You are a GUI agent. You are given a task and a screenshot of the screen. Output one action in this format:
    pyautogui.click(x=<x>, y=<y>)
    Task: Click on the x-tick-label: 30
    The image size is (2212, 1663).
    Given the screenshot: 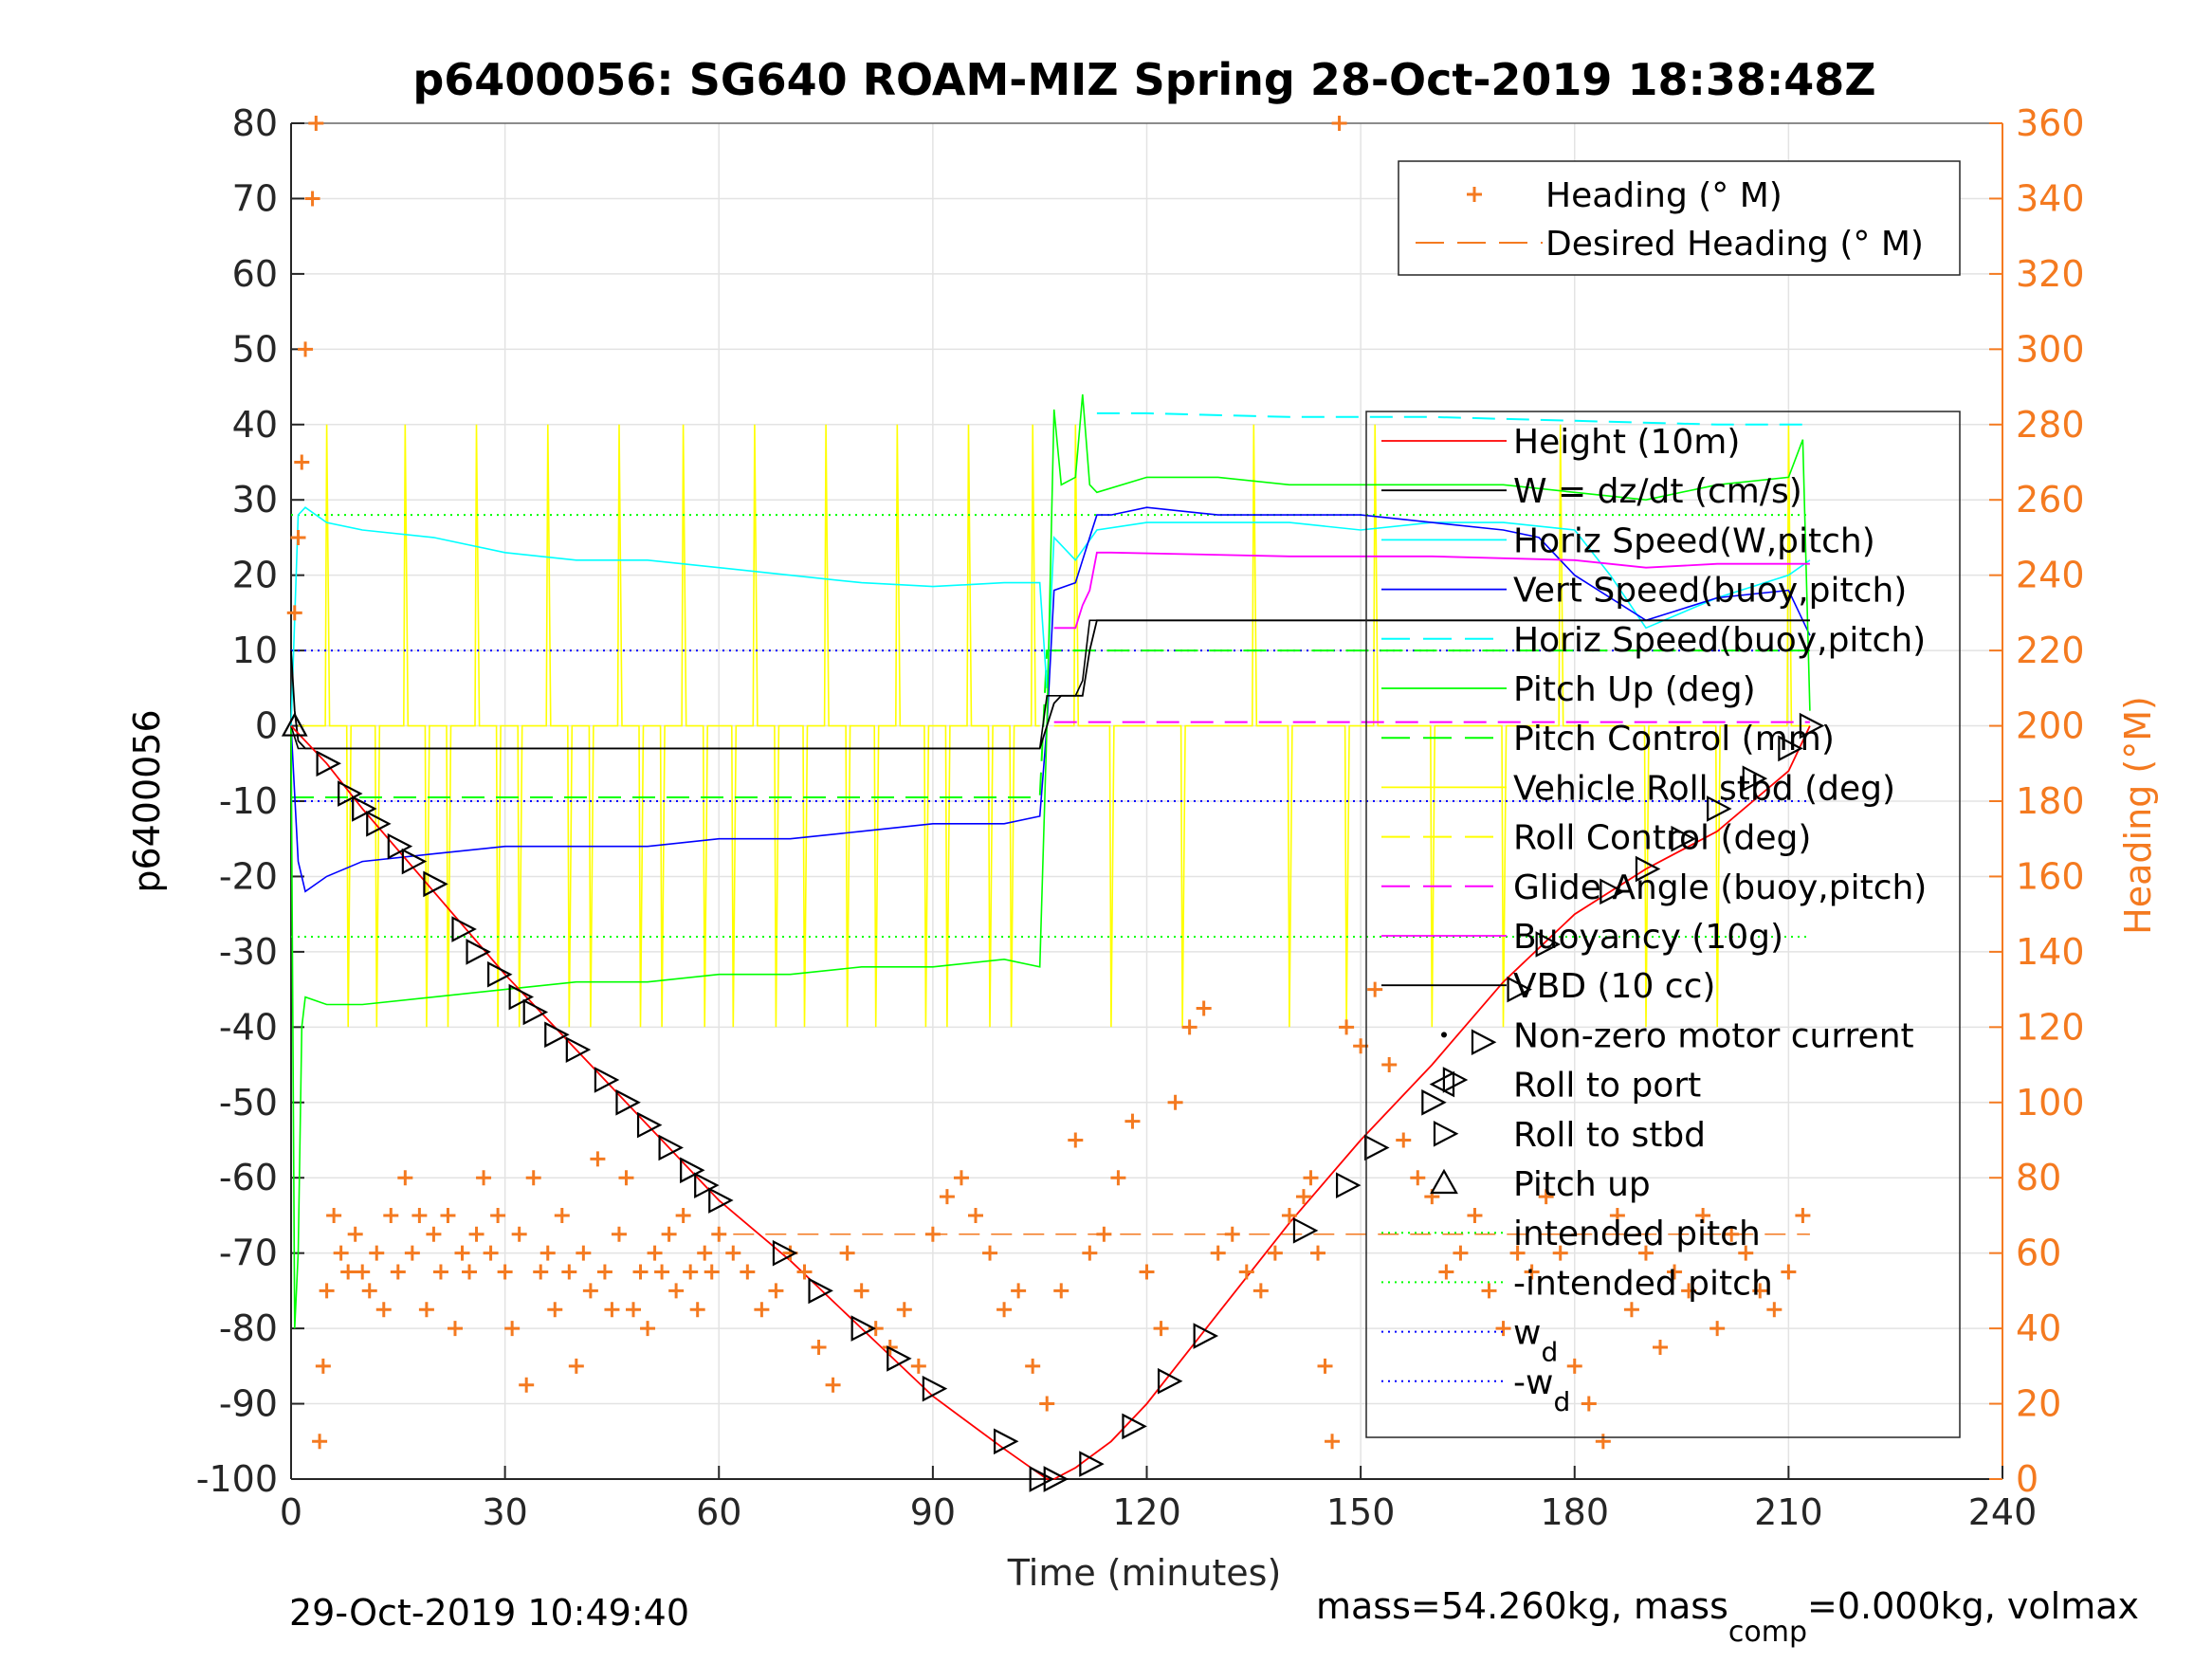 What is the action you would take?
    pyautogui.click(x=504, y=1512)
    